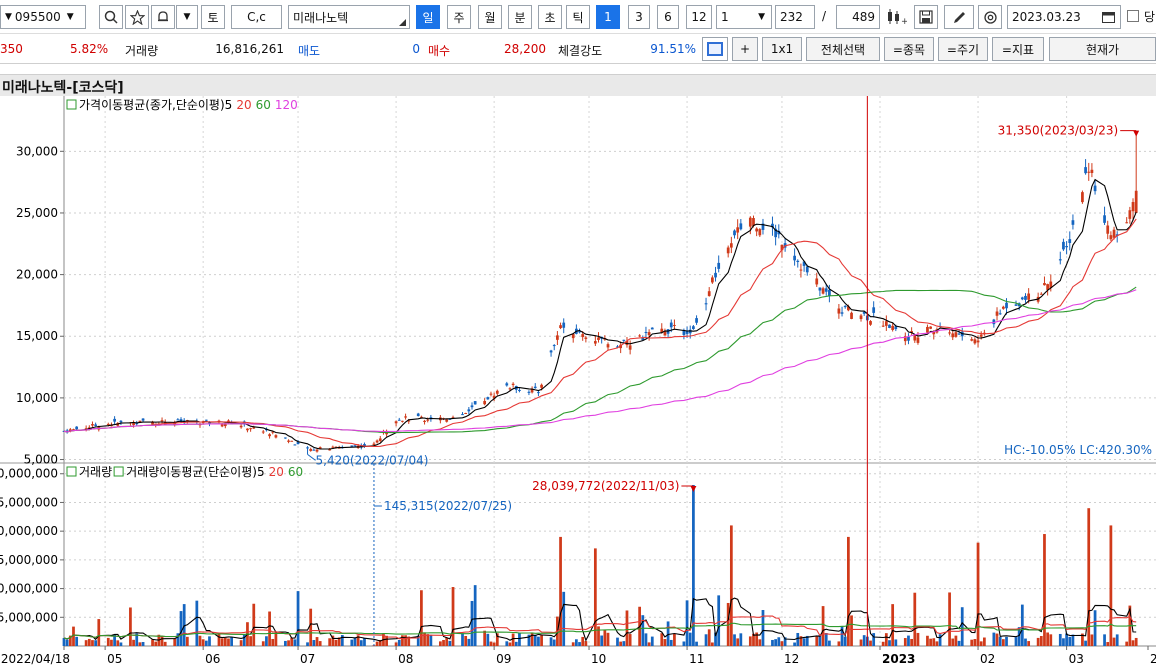 The height and width of the screenshot is (670, 1156). What do you see at coordinates (782, 49) in the screenshot?
I see `layout-1x1-button: 1x1` at bounding box center [782, 49].